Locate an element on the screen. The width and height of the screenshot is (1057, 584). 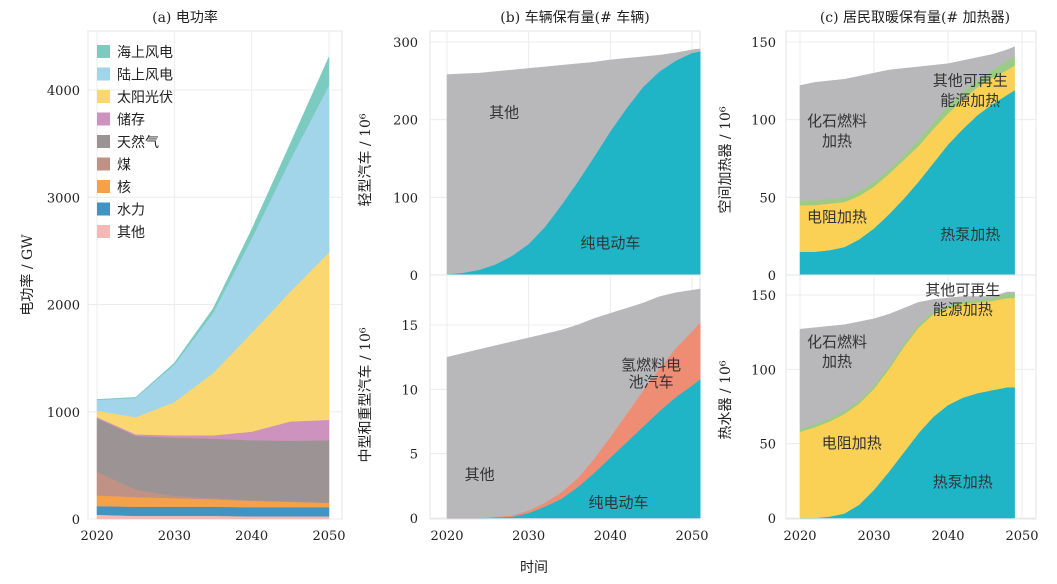
legend-label: 煤 is located at coordinates (124, 166).